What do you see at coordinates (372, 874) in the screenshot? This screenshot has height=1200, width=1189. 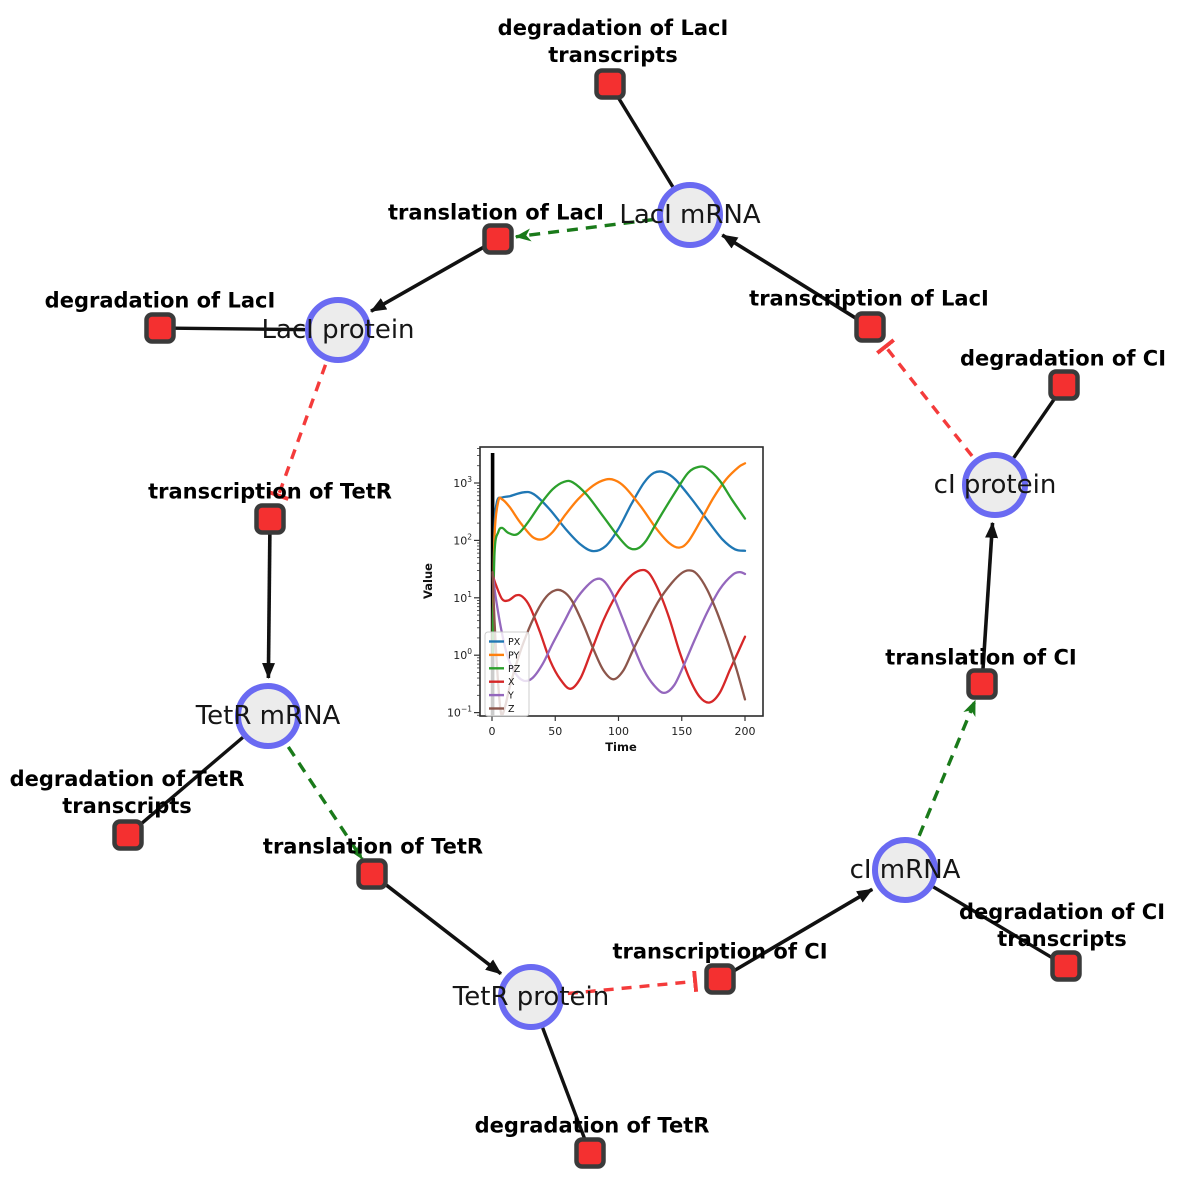 I see `reaction-node-transl-tetR` at bounding box center [372, 874].